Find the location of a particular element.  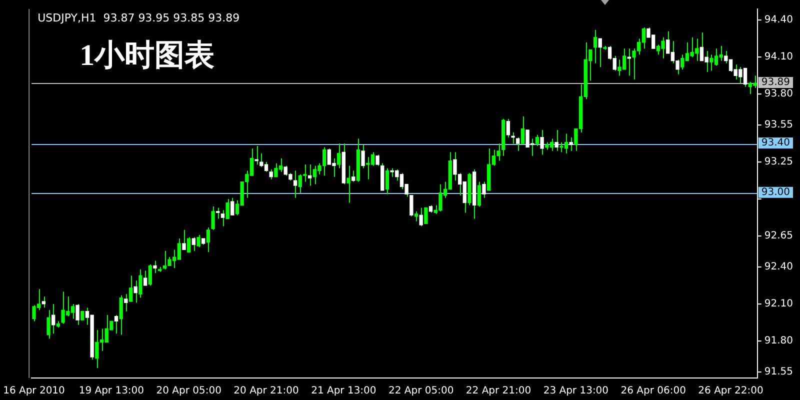

y-tick-label: 91.80 is located at coordinates (779, 341).